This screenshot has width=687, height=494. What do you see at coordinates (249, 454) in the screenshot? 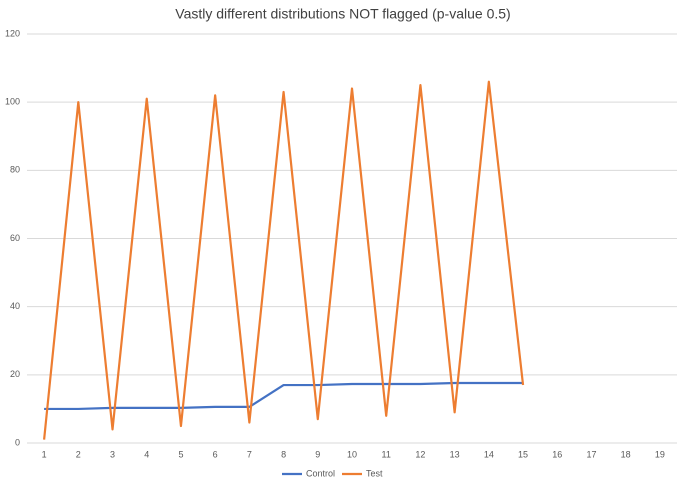
I see `x-tick-label: 7` at bounding box center [249, 454].